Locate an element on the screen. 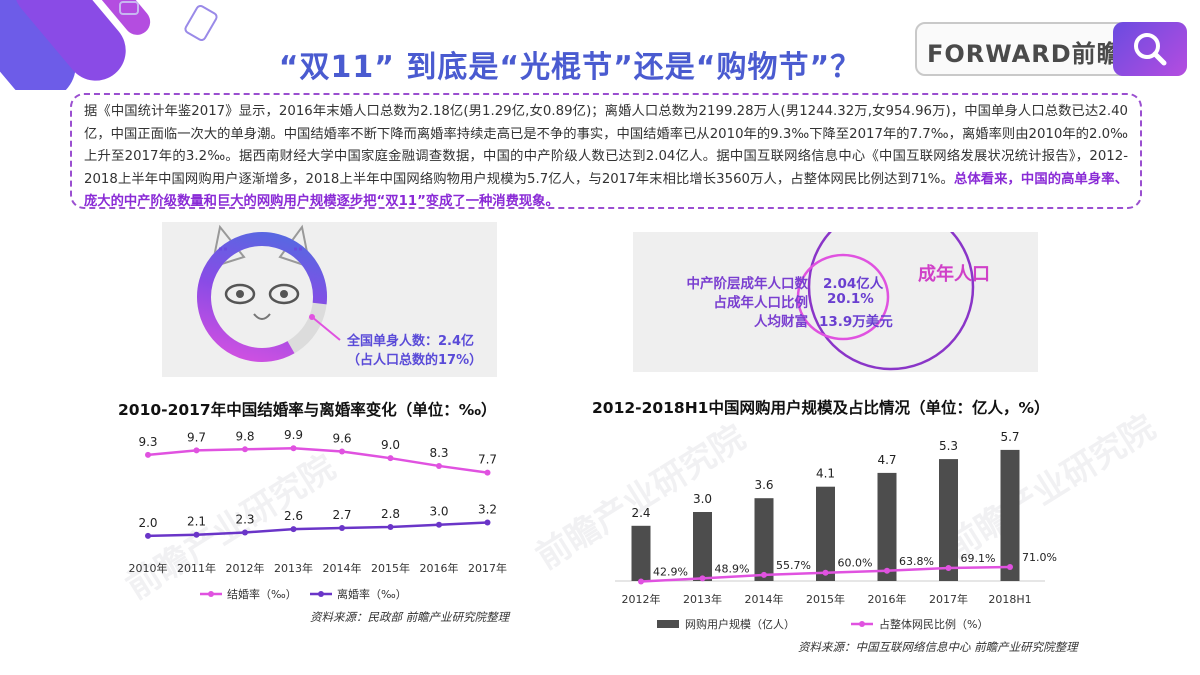  middle-class-share-label: 占成年人口比例 is located at coordinates (761, 303).